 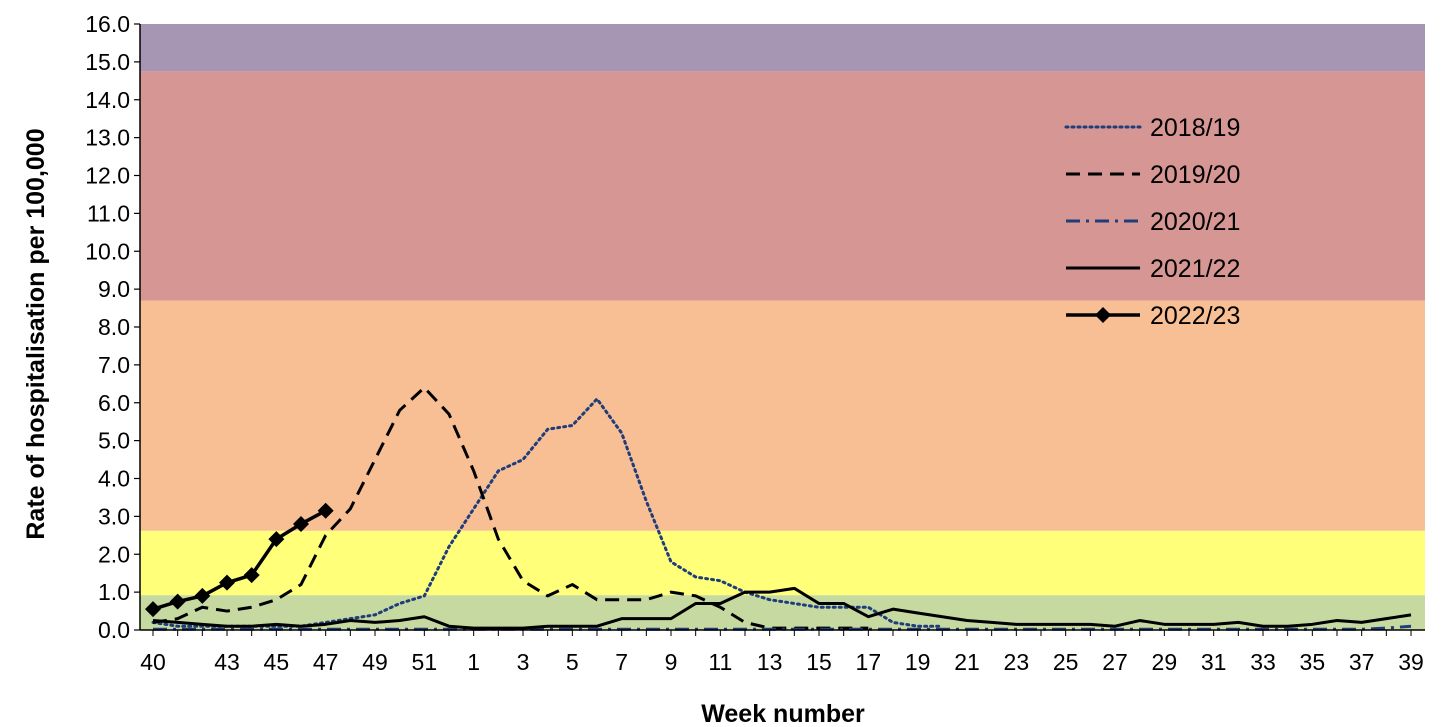 I want to click on x-tick-label: 40, so click(x=153, y=662).